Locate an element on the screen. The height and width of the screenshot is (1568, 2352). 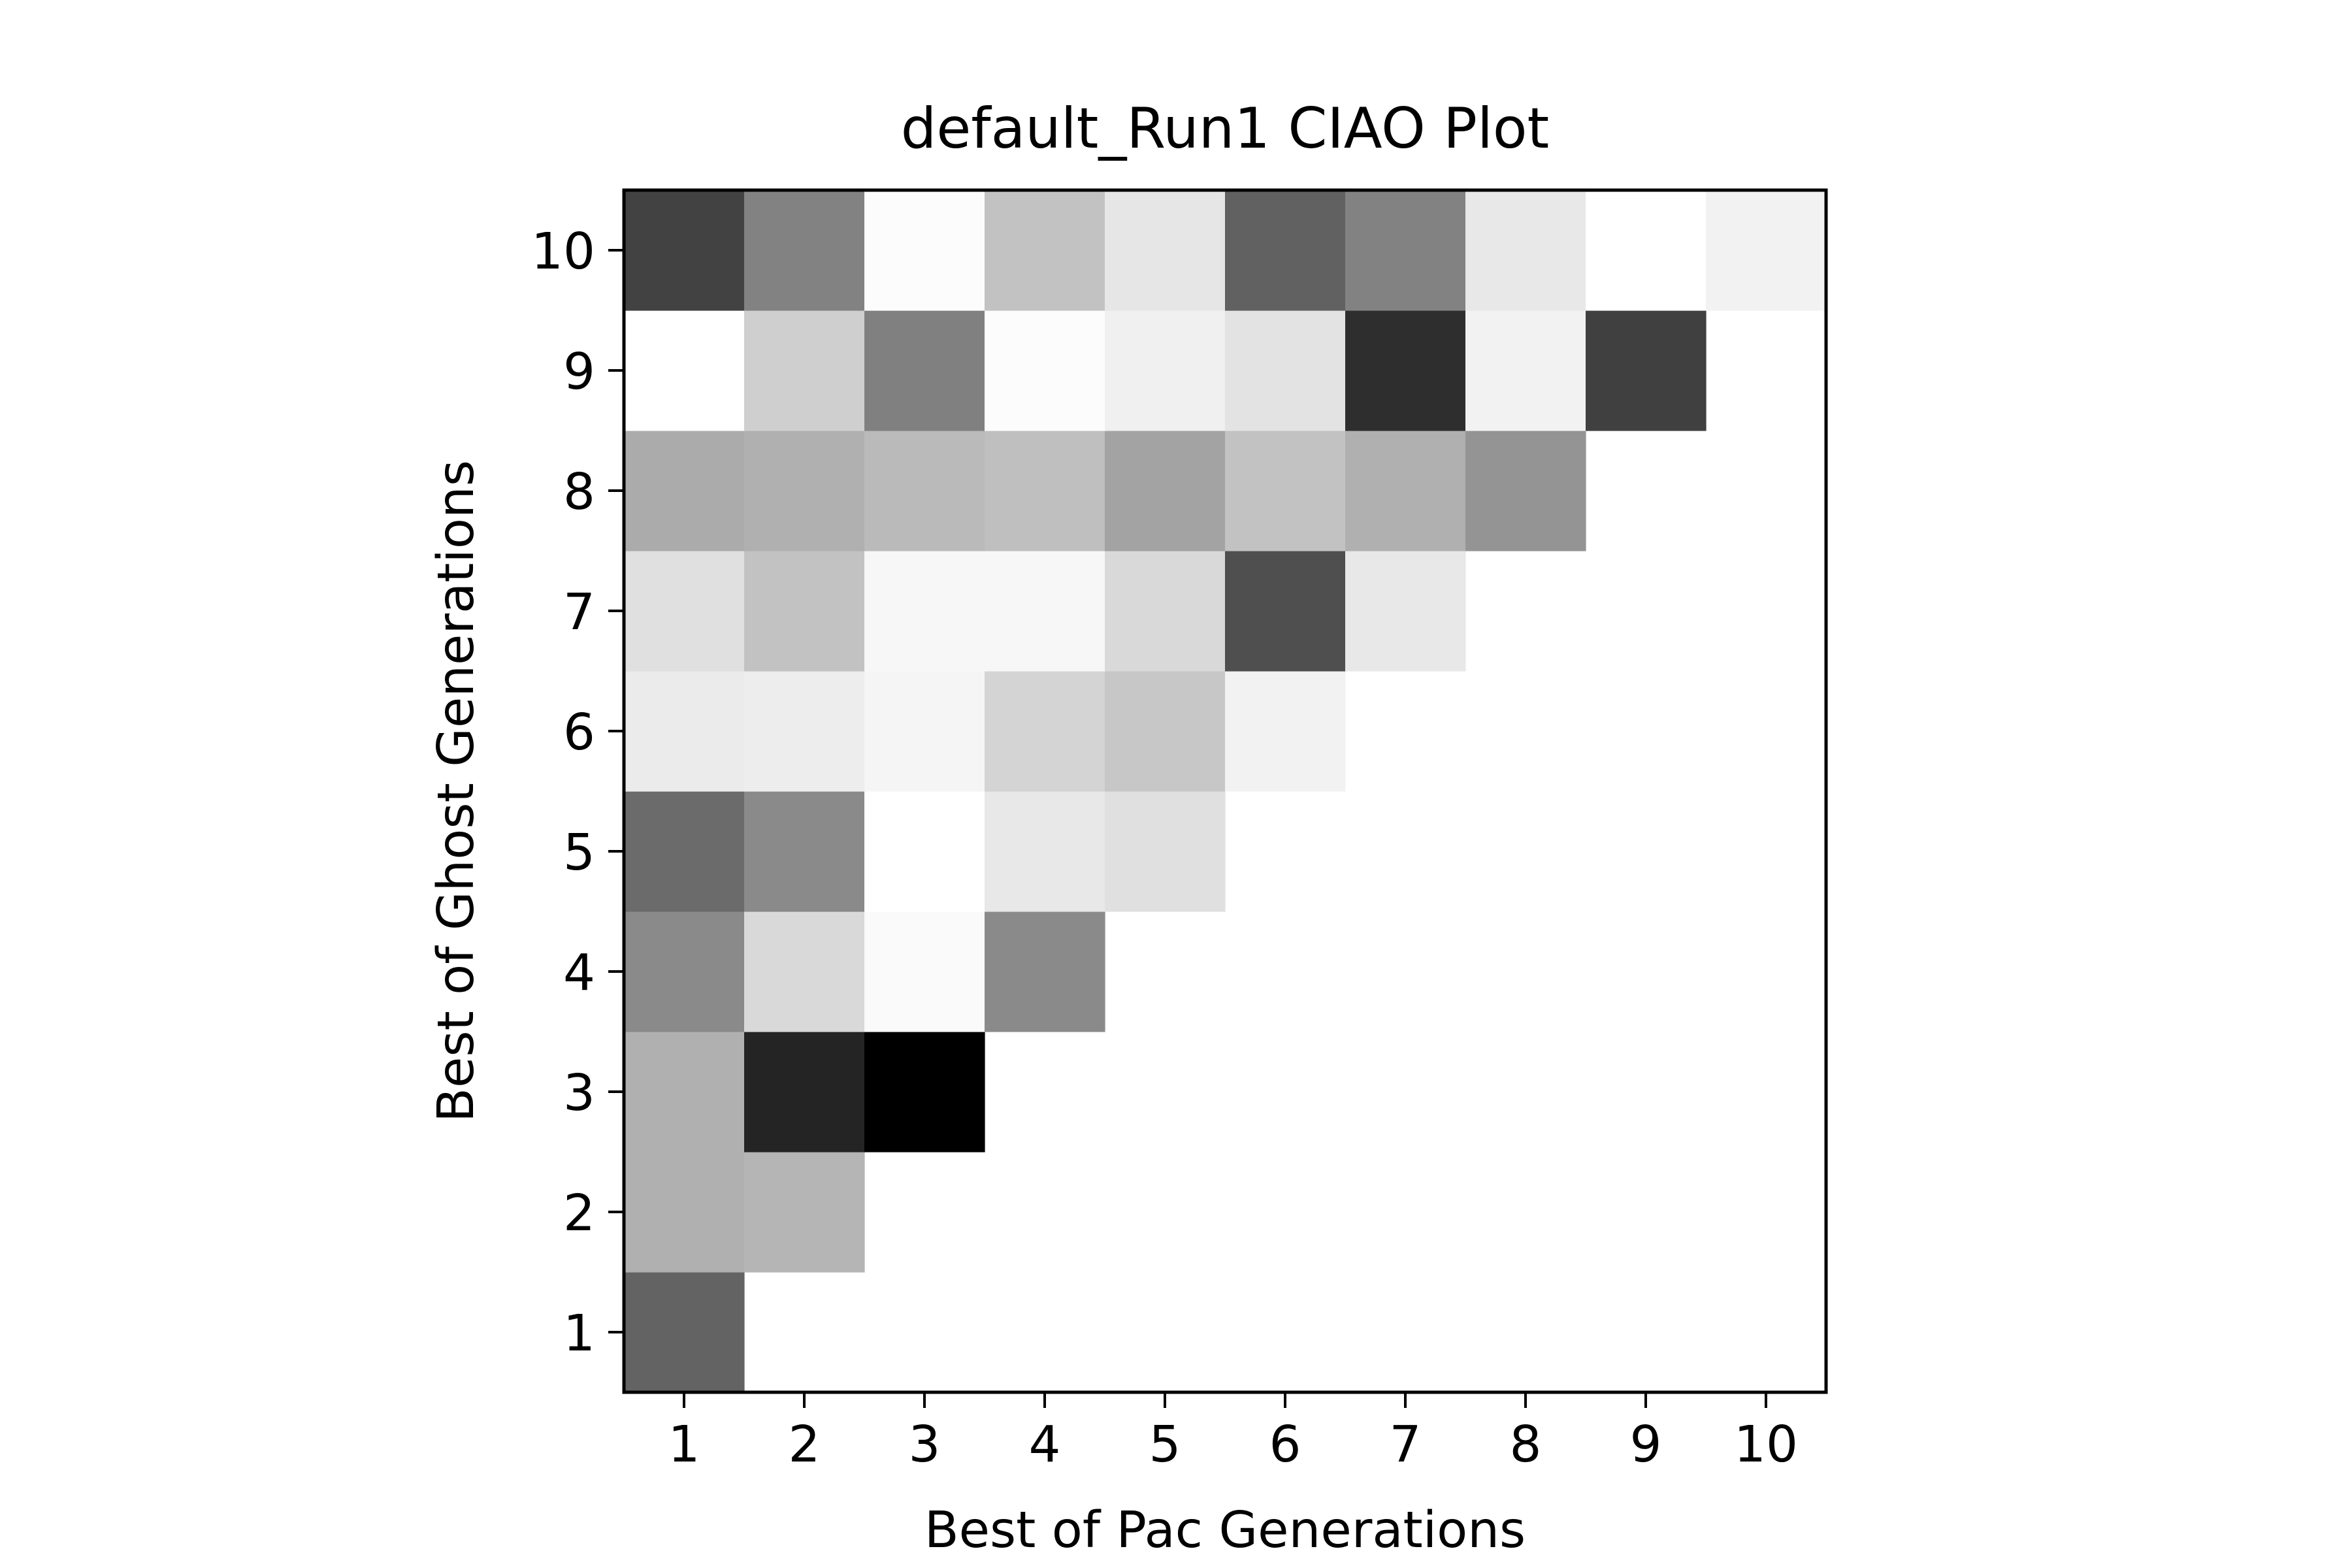
x-tick-label: 6 is located at coordinates (1285, 1445).